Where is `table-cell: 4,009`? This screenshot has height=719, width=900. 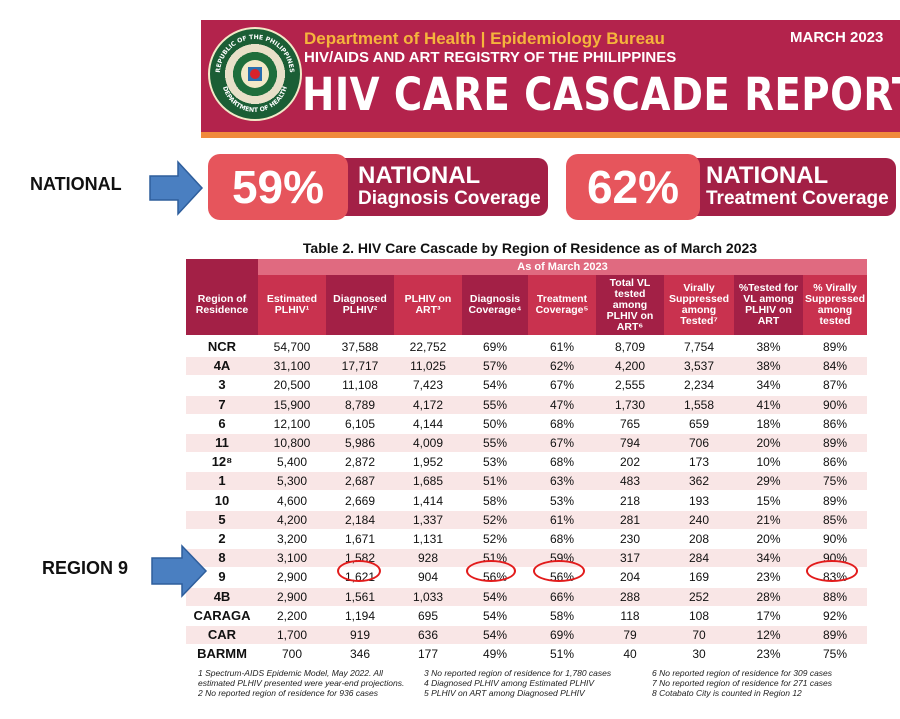 table-cell: 4,009 is located at coordinates (428, 443).